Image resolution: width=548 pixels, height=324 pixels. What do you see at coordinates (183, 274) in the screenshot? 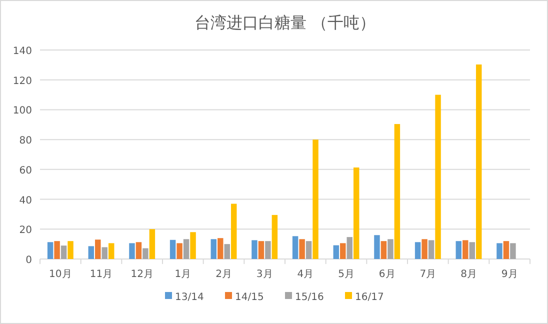
I see `x-tick-label: 1月` at bounding box center [183, 274].